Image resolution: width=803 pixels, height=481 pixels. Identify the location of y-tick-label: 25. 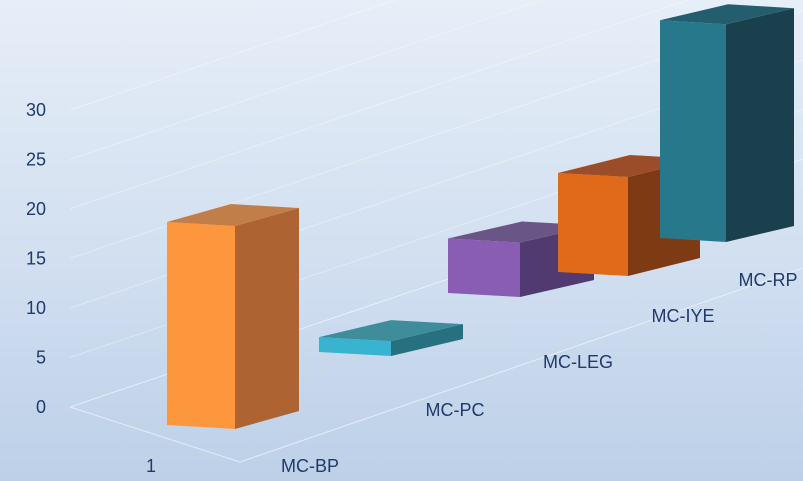
(36, 160).